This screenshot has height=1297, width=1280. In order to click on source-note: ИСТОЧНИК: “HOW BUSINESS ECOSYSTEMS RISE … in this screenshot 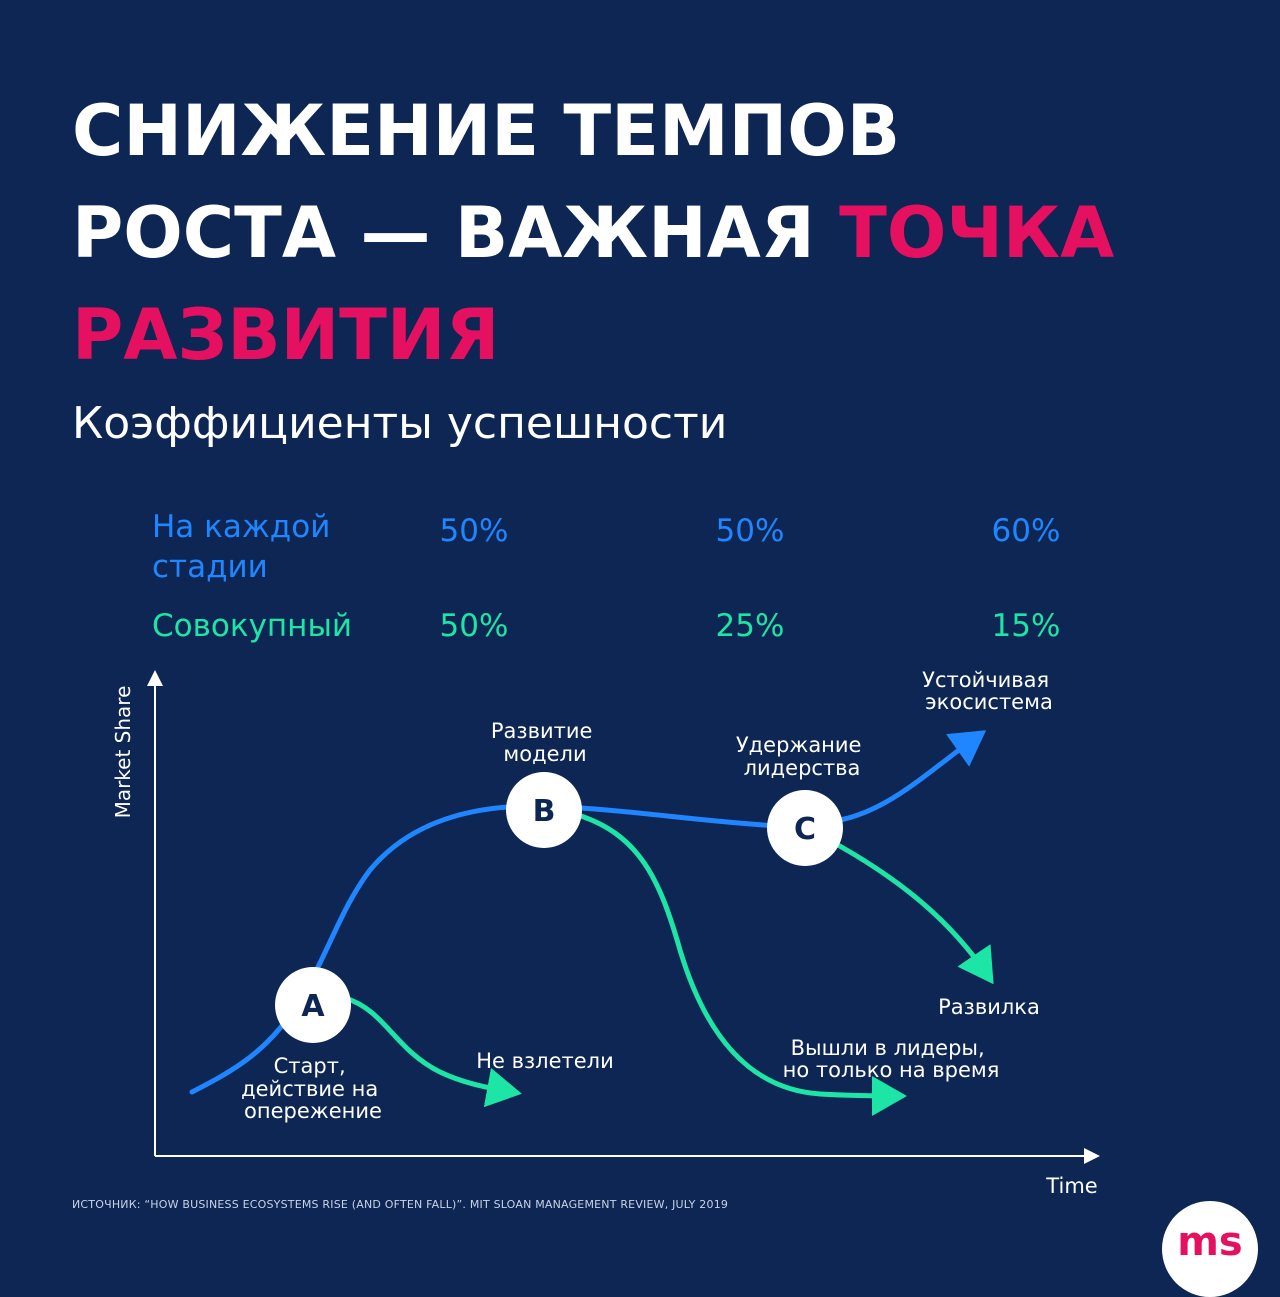, I will do `click(400, 1204)`.